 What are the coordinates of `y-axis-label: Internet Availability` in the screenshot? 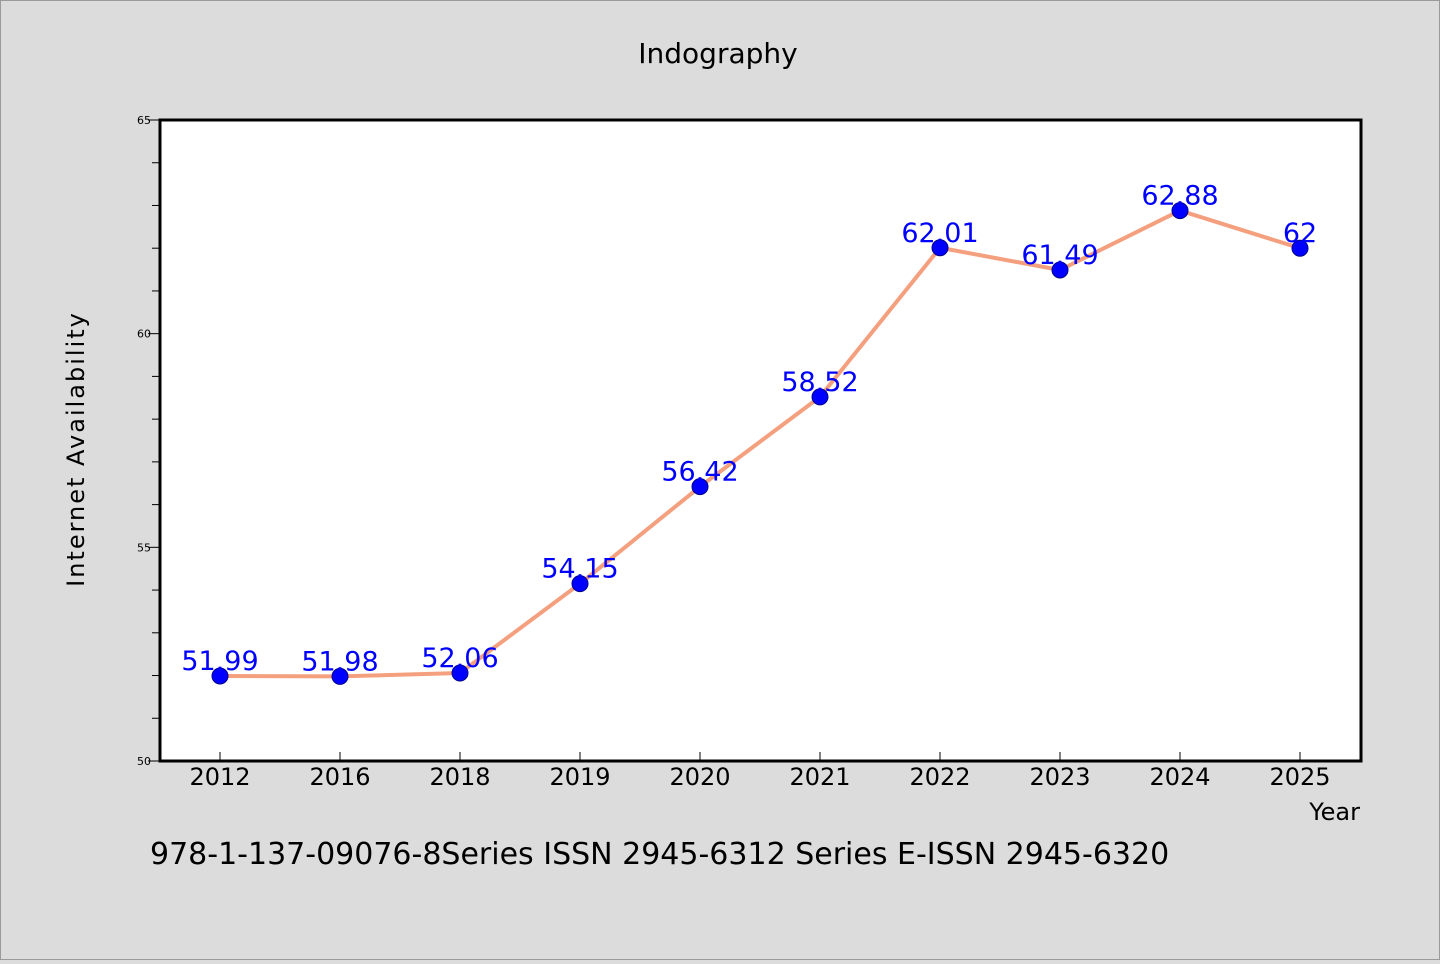 It's located at (76, 449).